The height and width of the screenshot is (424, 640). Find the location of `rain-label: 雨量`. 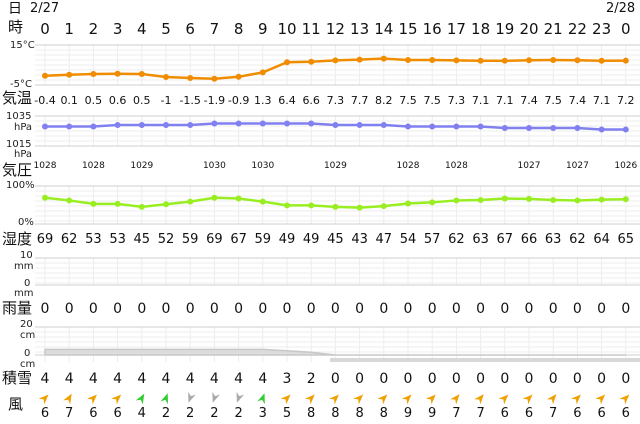

rain-label: 雨量 is located at coordinates (17, 308).